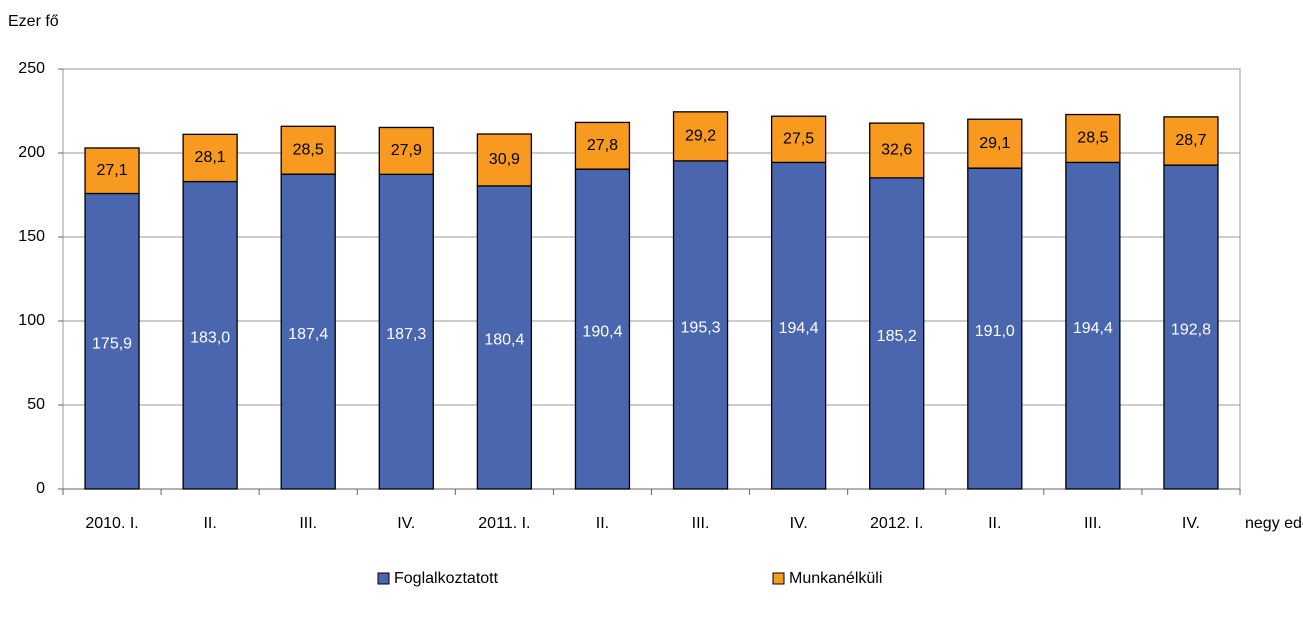 The width and height of the screenshot is (1303, 617). What do you see at coordinates (31, 236) in the screenshot?
I see `y-tick-label: 150` at bounding box center [31, 236].